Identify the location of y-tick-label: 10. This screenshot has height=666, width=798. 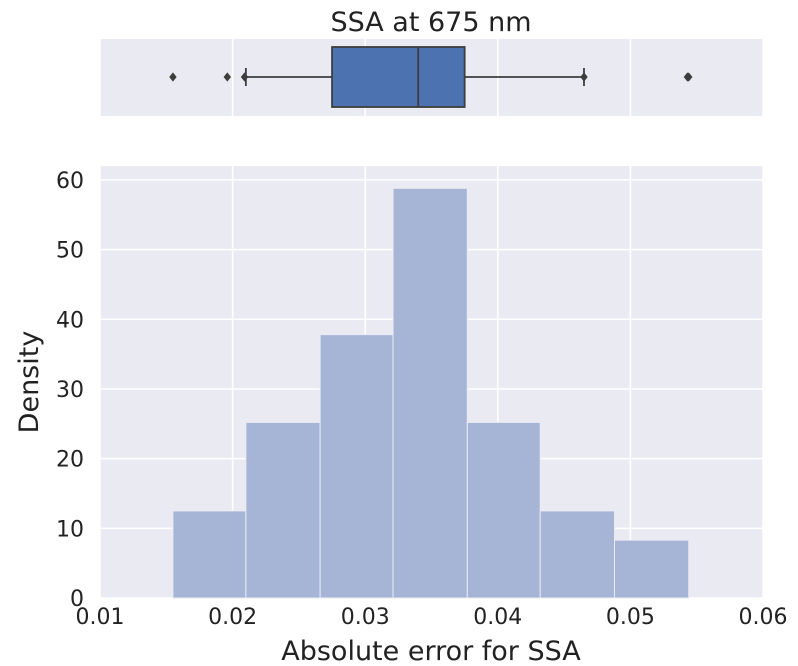
(70, 529).